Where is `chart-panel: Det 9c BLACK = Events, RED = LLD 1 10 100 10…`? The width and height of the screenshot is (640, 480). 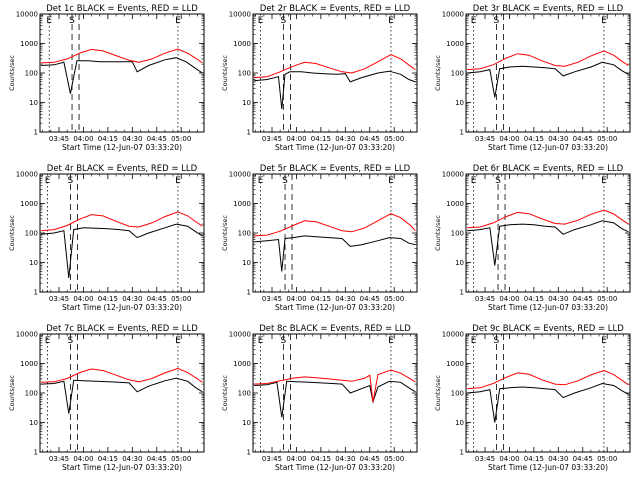
chart-panel: Det 9c BLACK = Events, RED = LLD 1 10 100 10… is located at coordinates (532, 398).